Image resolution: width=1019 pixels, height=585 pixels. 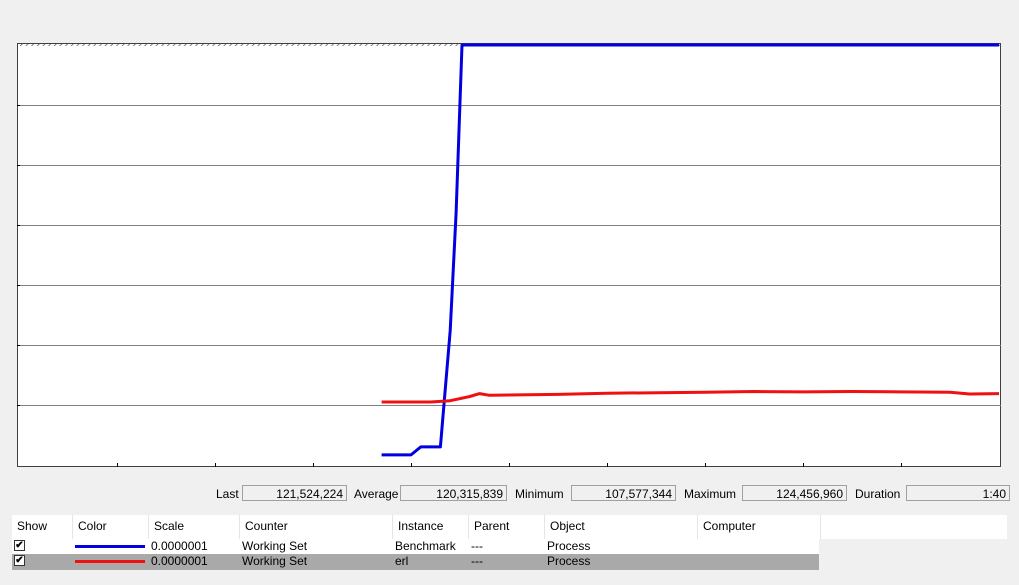 What do you see at coordinates (453, 493) in the screenshot?
I see `average-value: 120,315,839` at bounding box center [453, 493].